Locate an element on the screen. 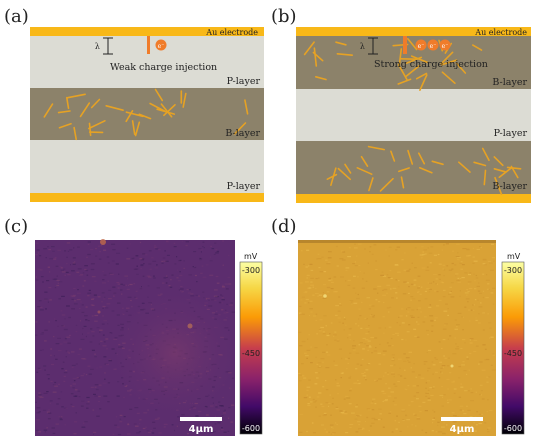 Image resolution: width=554 pixels, height=447 pixels. au-electrode-bottom is located at coordinates (147, 197).